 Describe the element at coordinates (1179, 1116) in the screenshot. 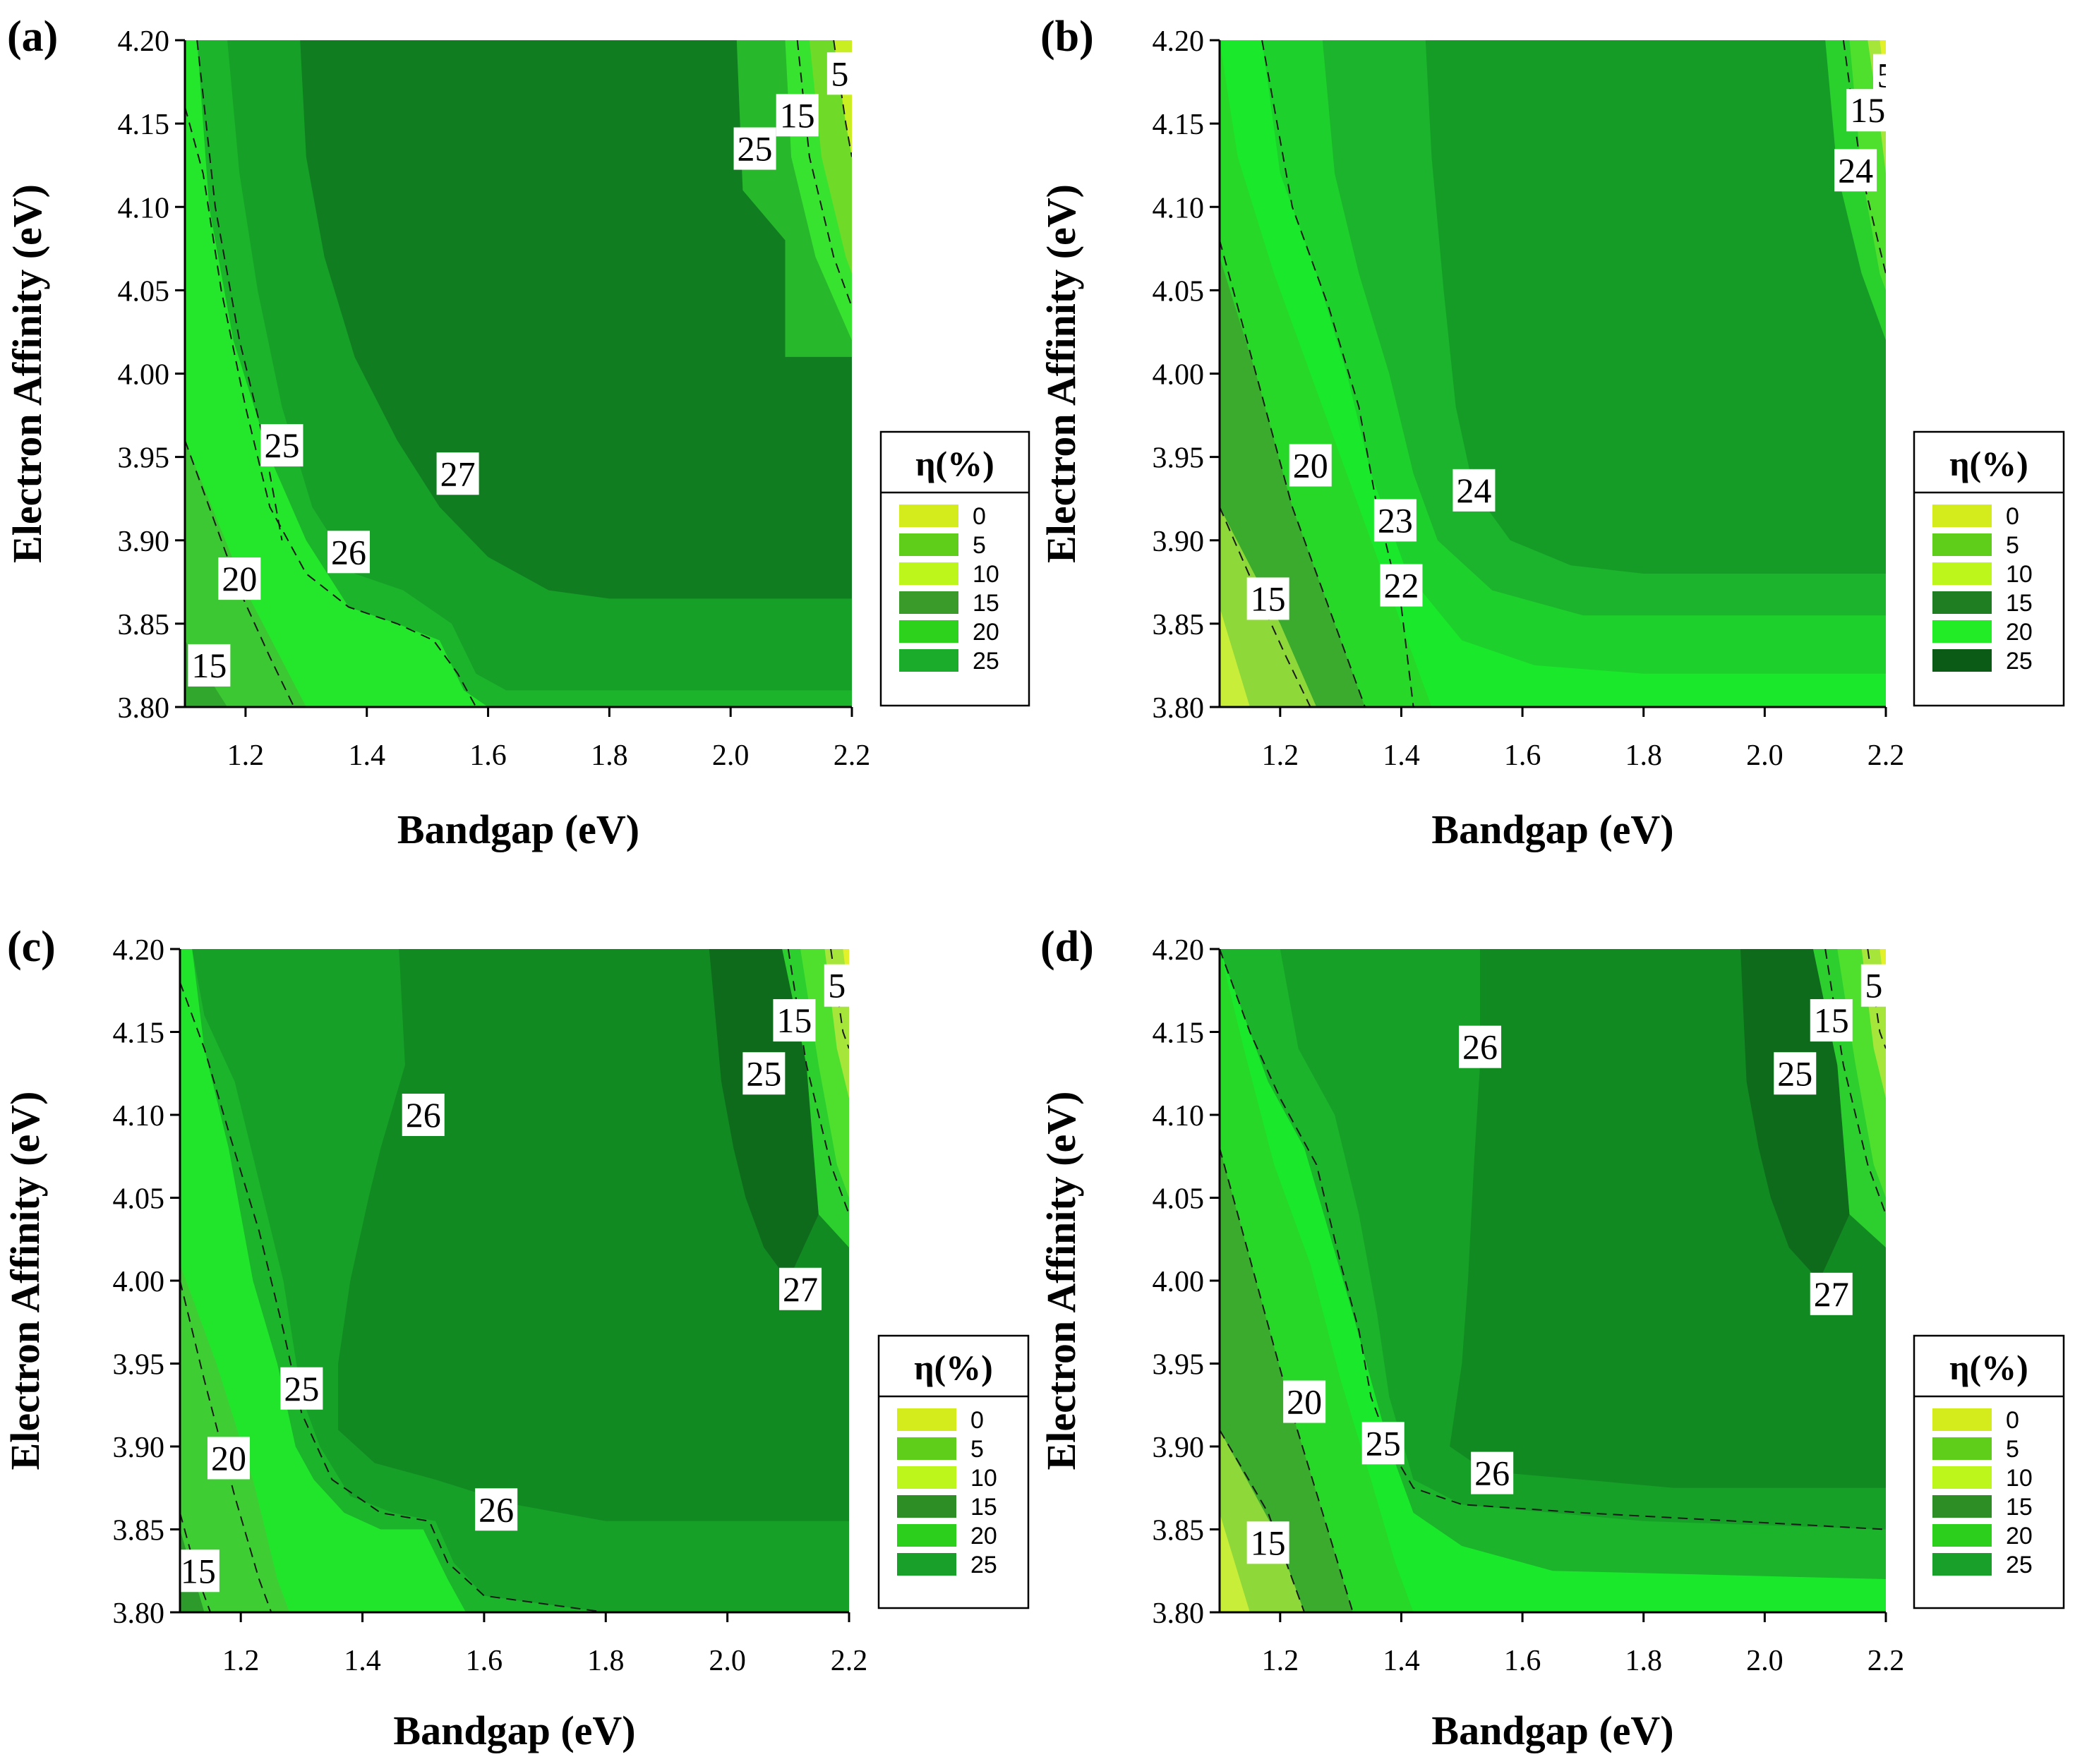

I see `y-tick-label: 4.10` at that location.